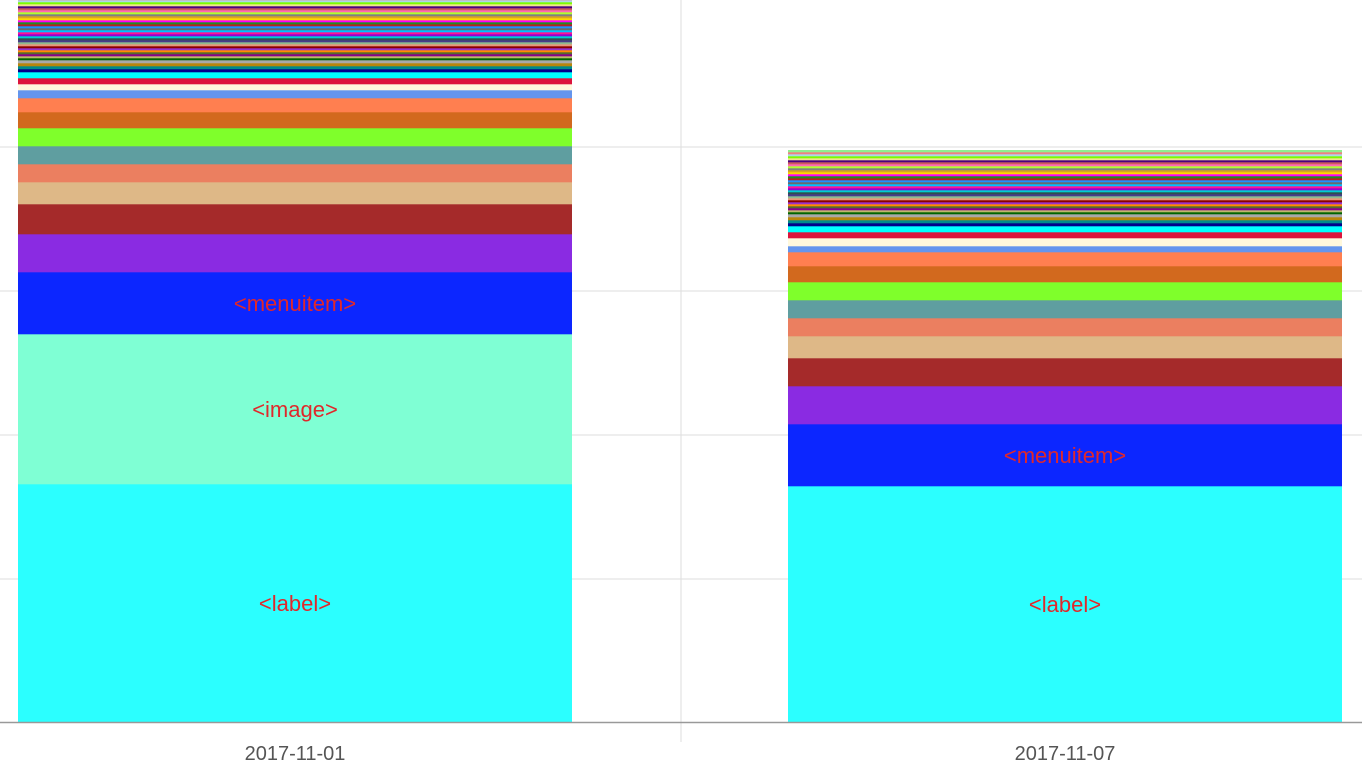 This screenshot has width=1362, height=780. What do you see at coordinates (295, 754) in the screenshot?
I see `x-tick-label: 2017-11-01` at bounding box center [295, 754].